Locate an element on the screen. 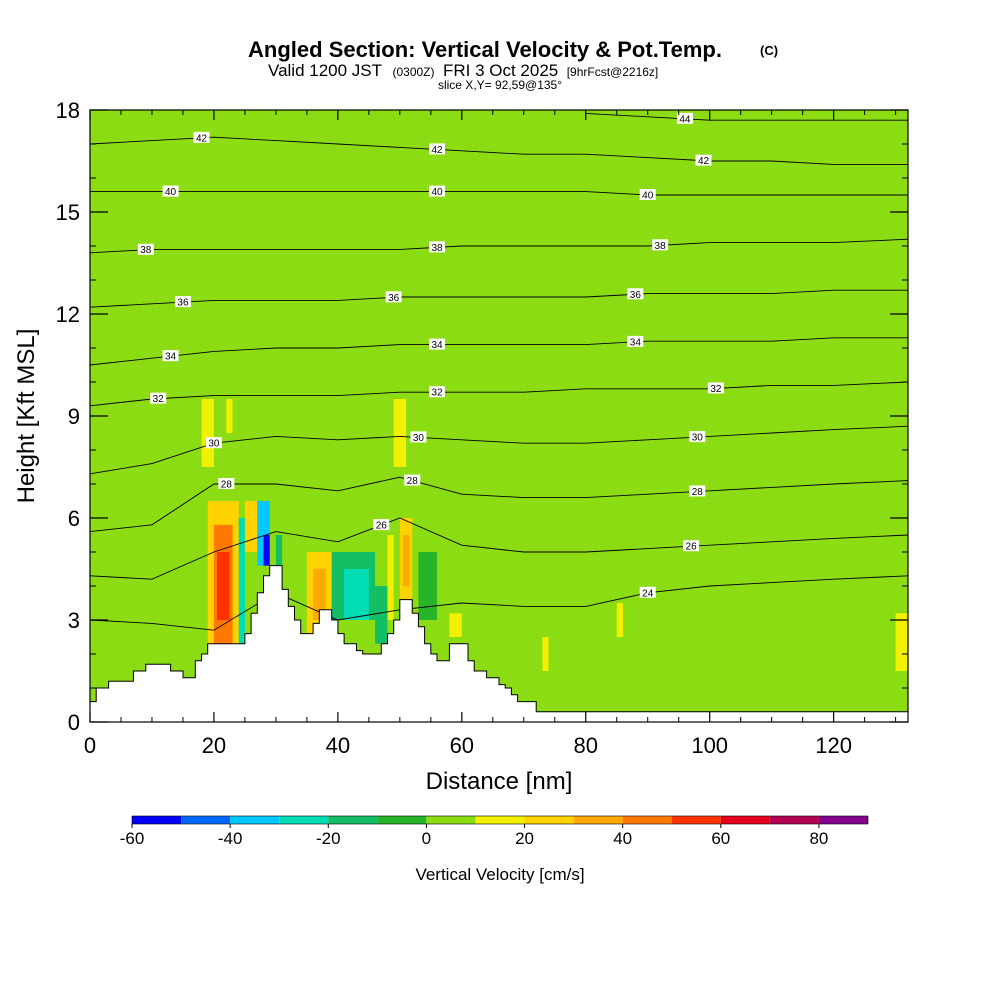 This screenshot has height=1000, width=1000. x-tick-label: 60 is located at coordinates (462, 745).